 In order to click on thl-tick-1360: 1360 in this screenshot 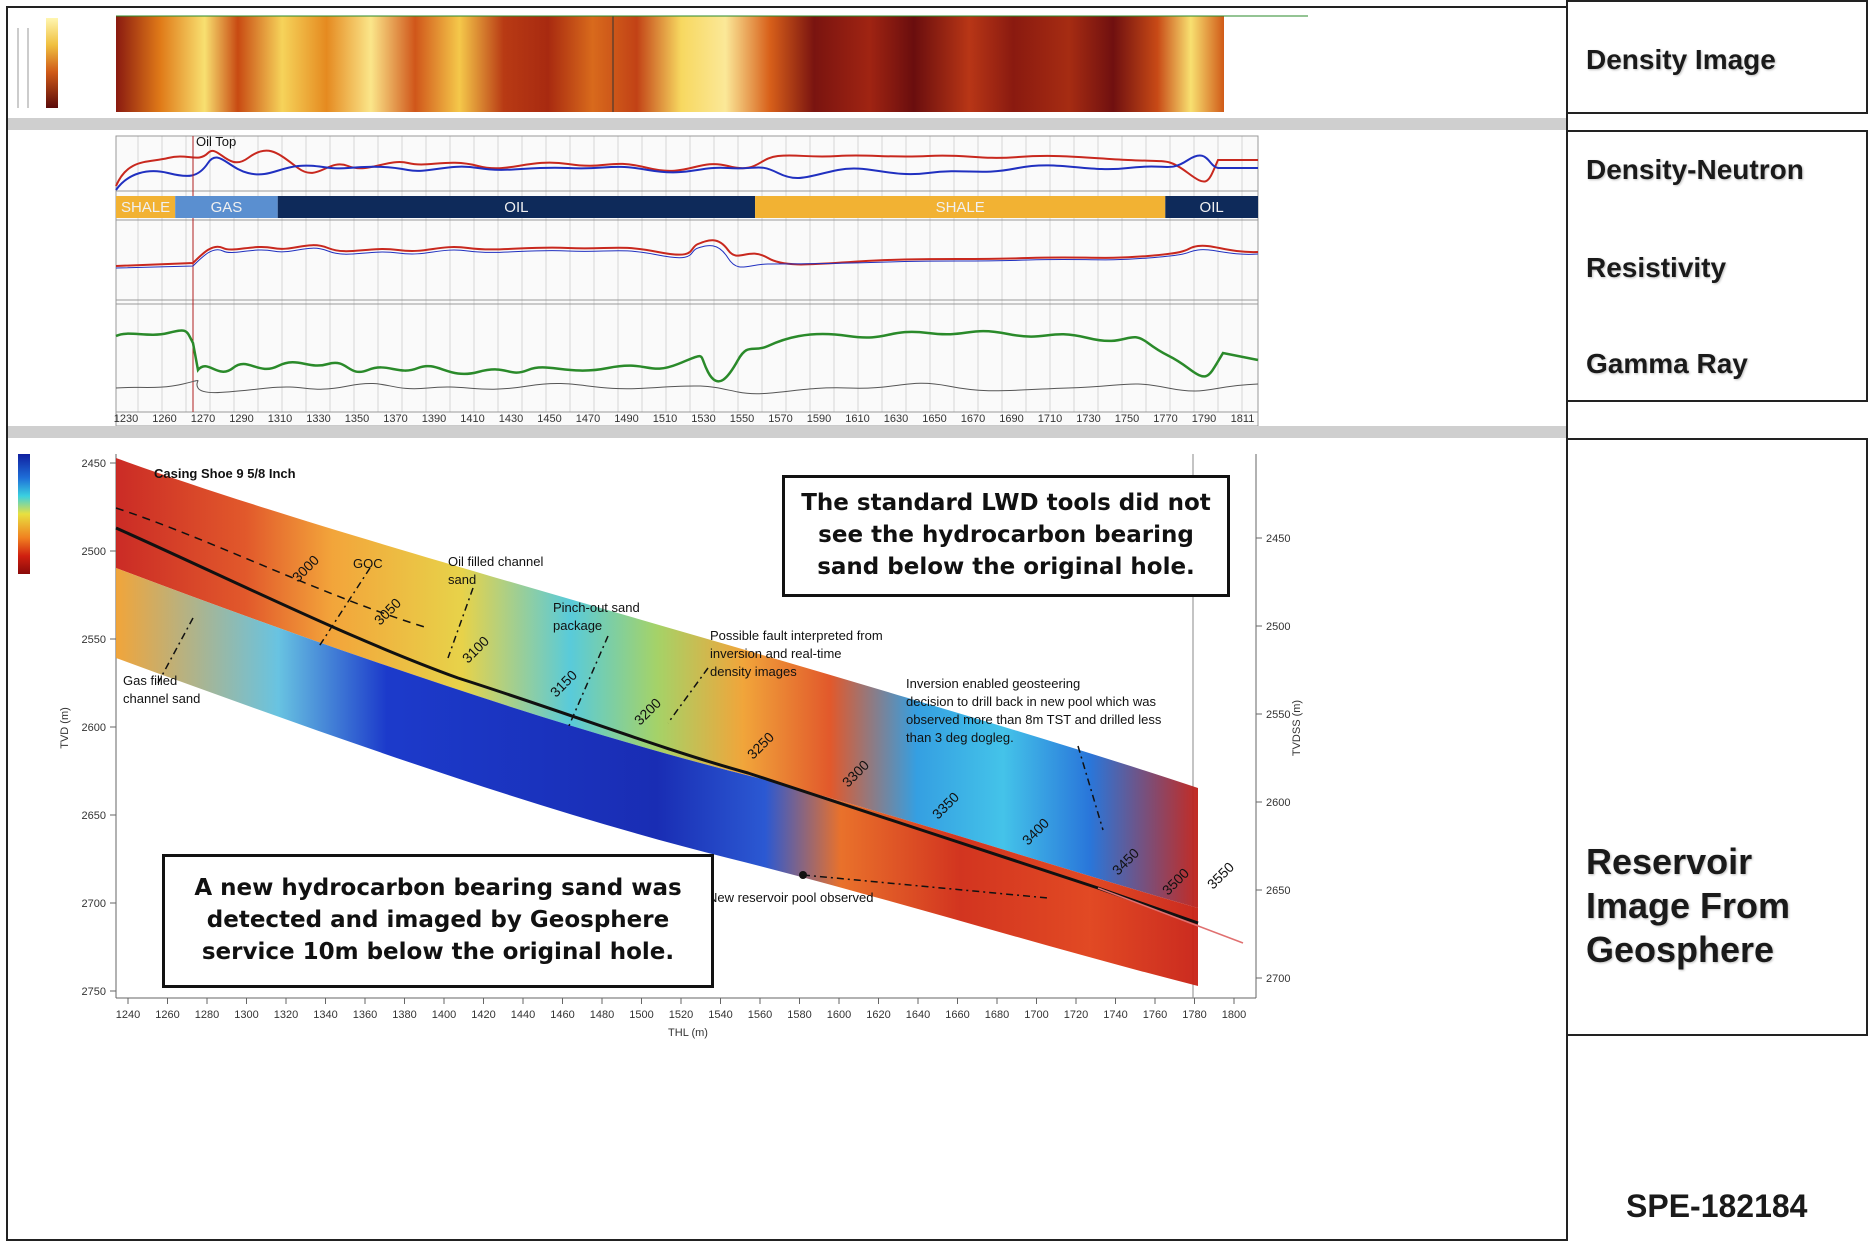, I will do `click(365, 1015)`.